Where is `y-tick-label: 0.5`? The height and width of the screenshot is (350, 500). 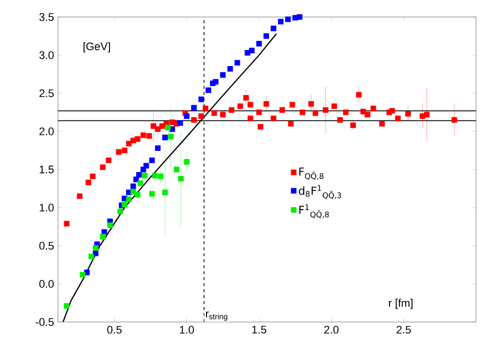 y-tick-label: 0.5 is located at coordinates (46, 246).